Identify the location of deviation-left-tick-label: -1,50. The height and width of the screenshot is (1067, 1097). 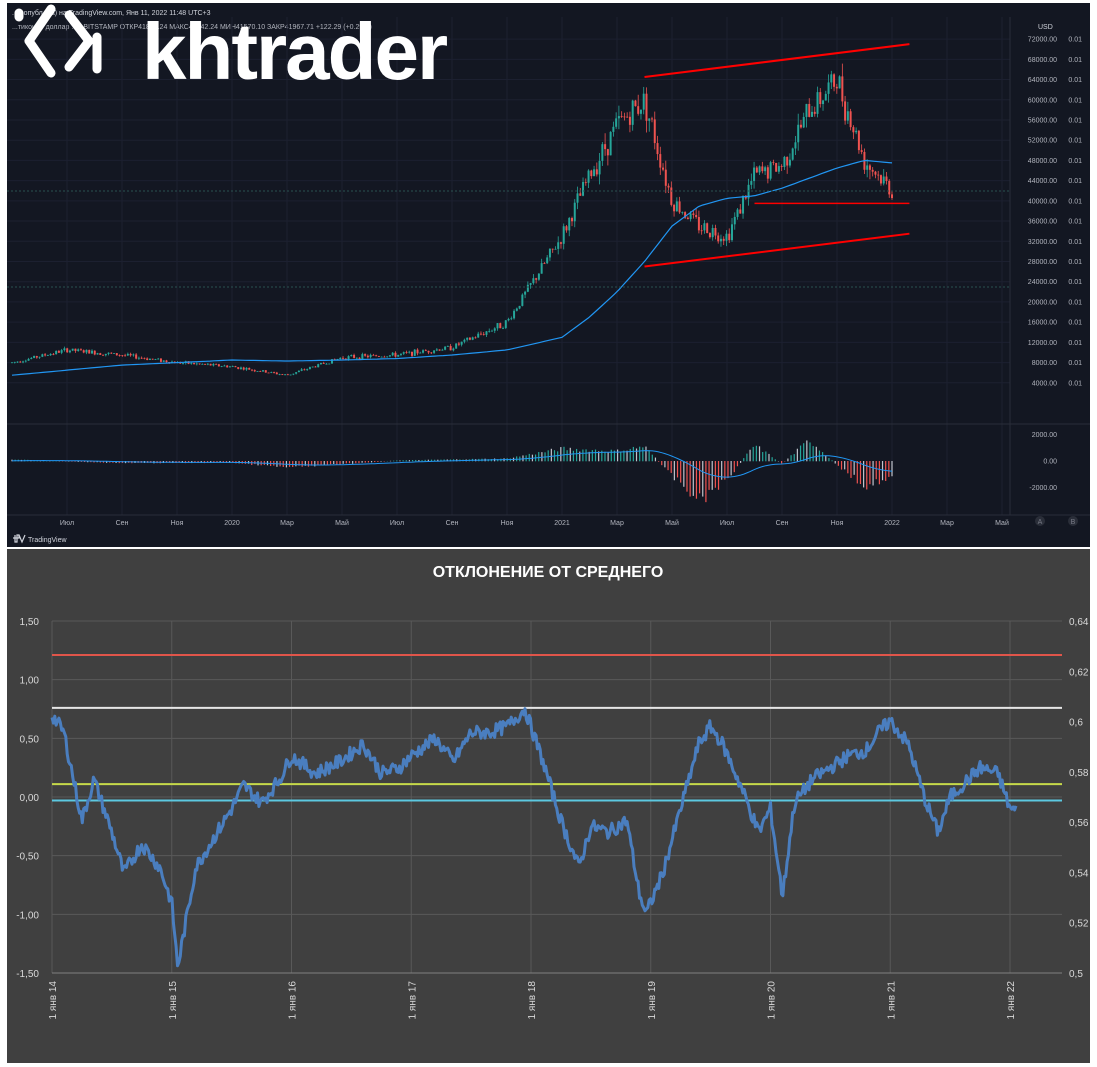
(27, 974).